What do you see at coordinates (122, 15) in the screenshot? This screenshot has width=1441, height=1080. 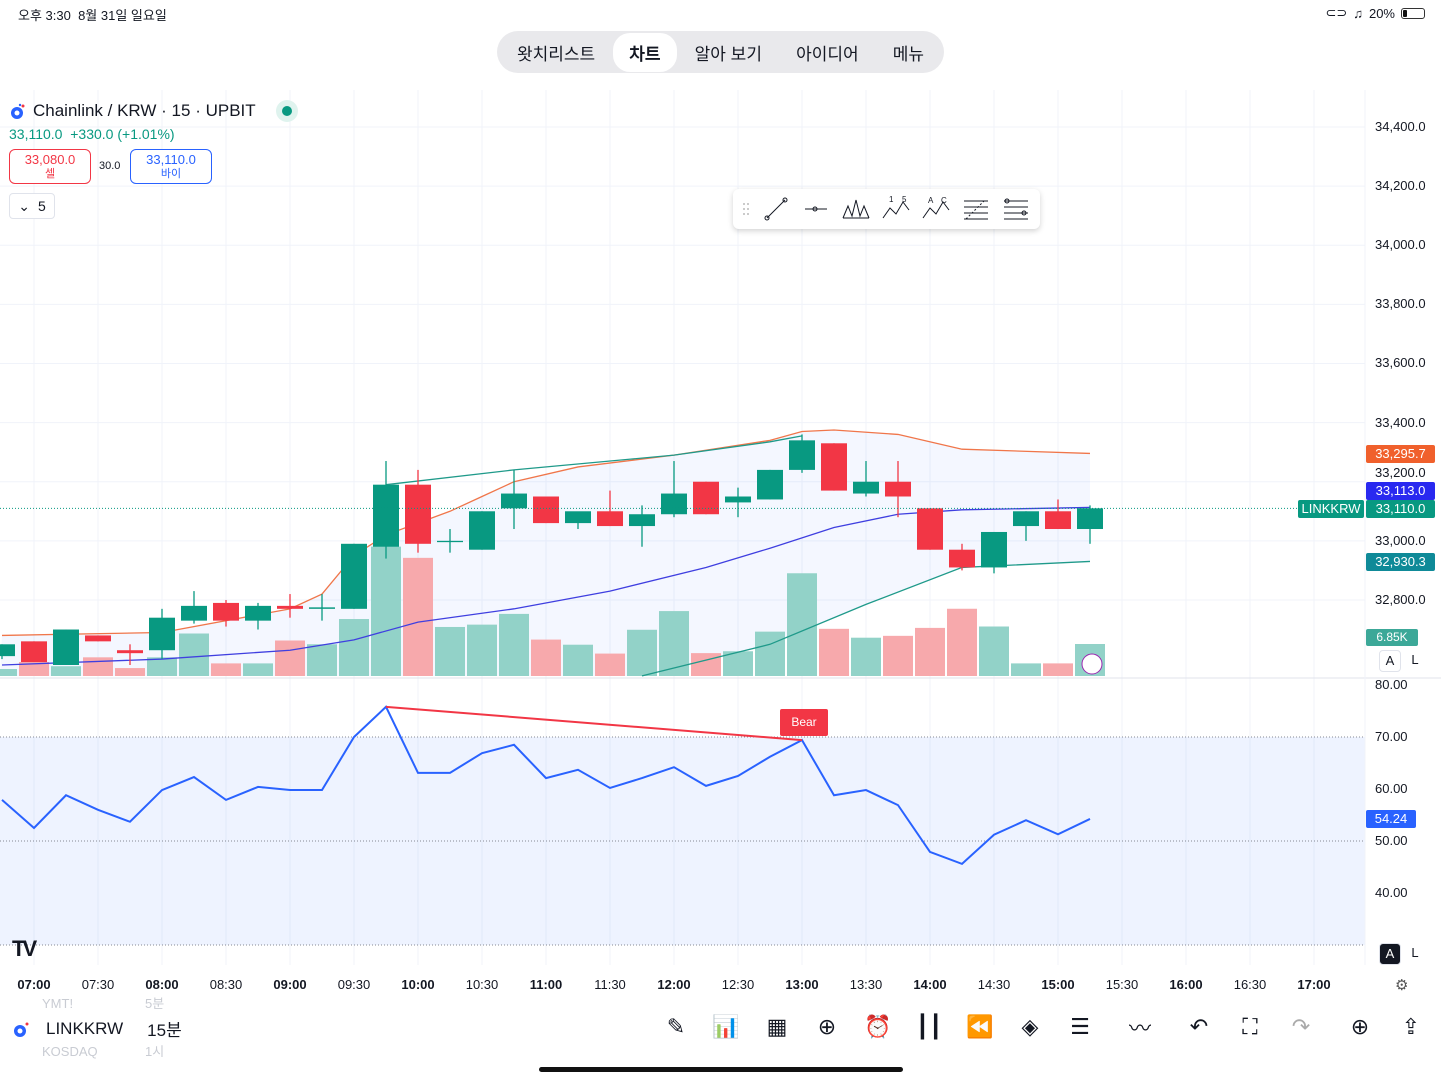 I see `date: 8월 31일 일요일` at bounding box center [122, 15].